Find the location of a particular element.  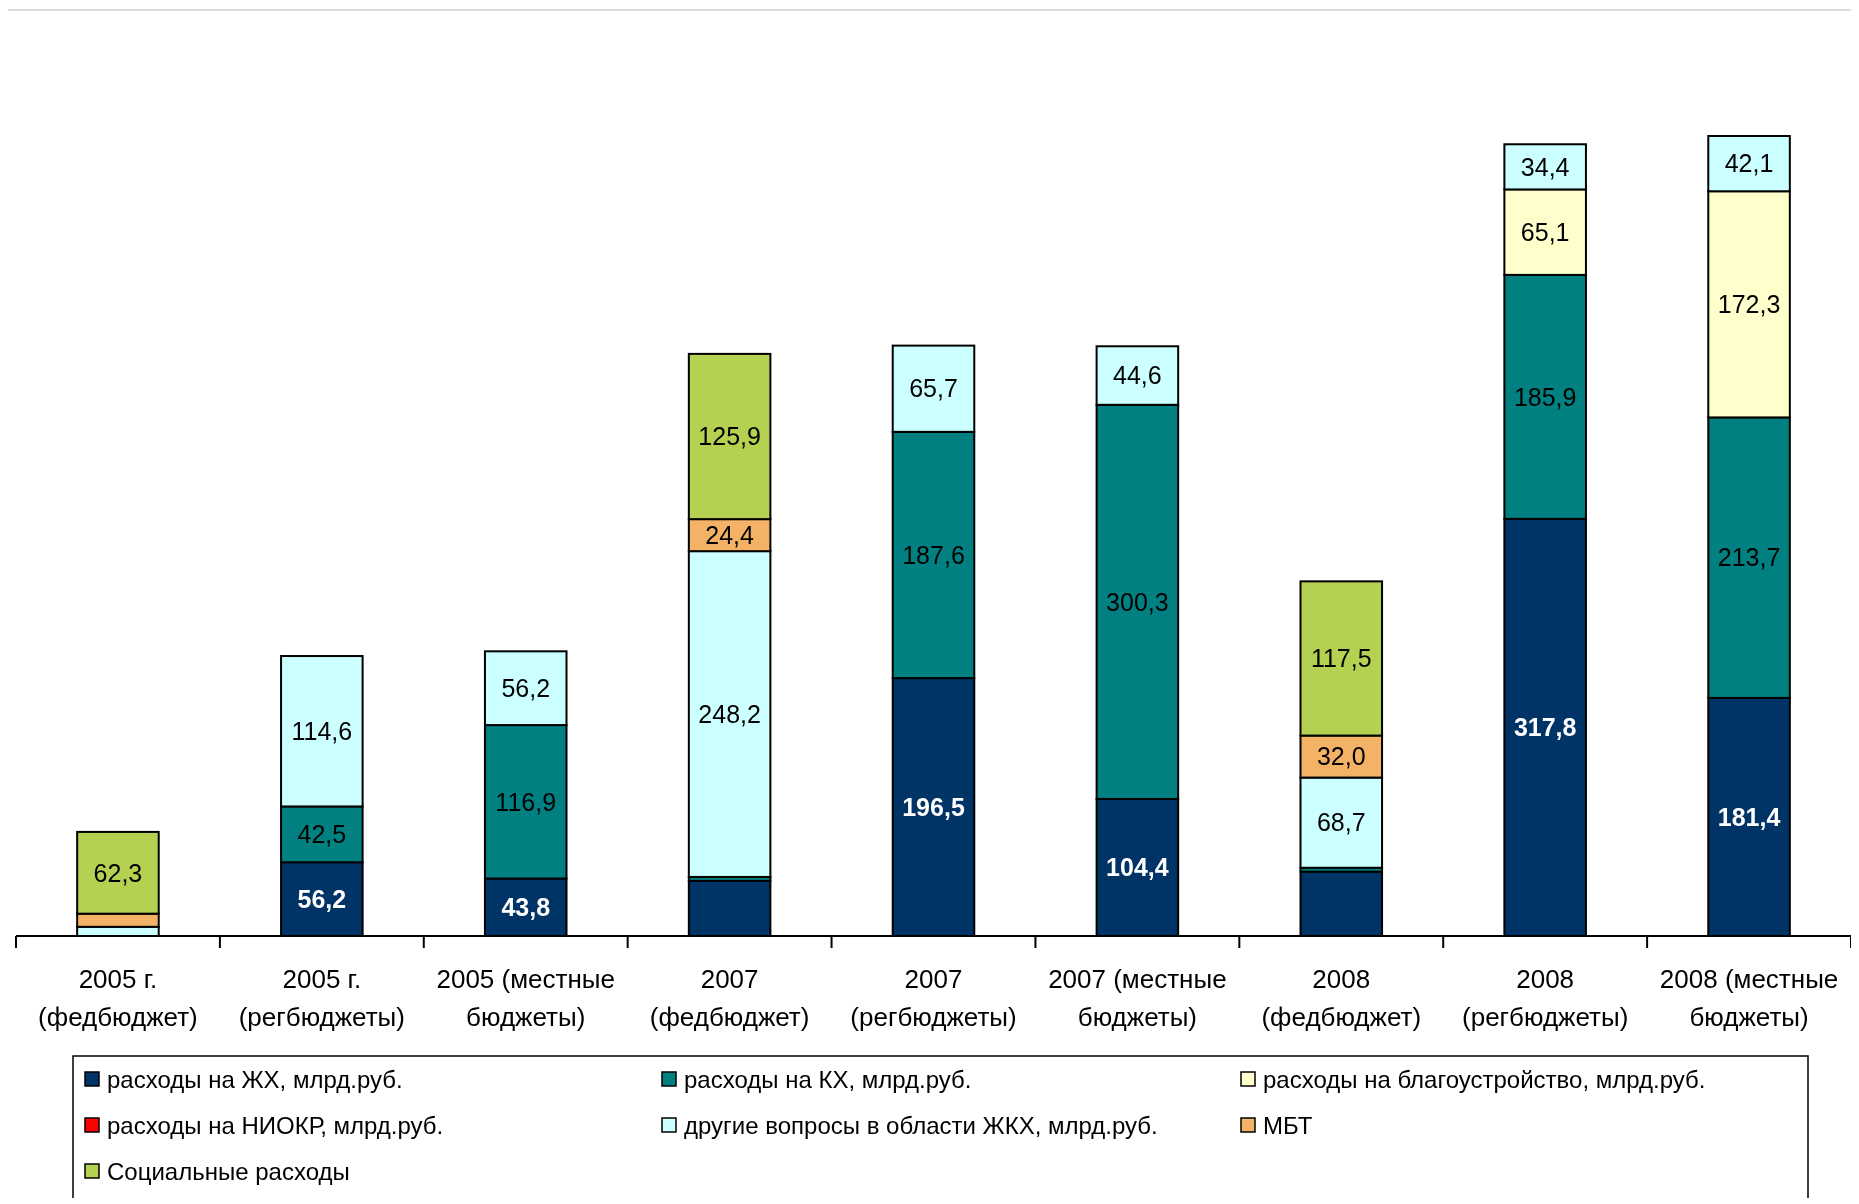

x-tick-label: 2005 г. (федбюджет) is located at coordinates (118, 998).